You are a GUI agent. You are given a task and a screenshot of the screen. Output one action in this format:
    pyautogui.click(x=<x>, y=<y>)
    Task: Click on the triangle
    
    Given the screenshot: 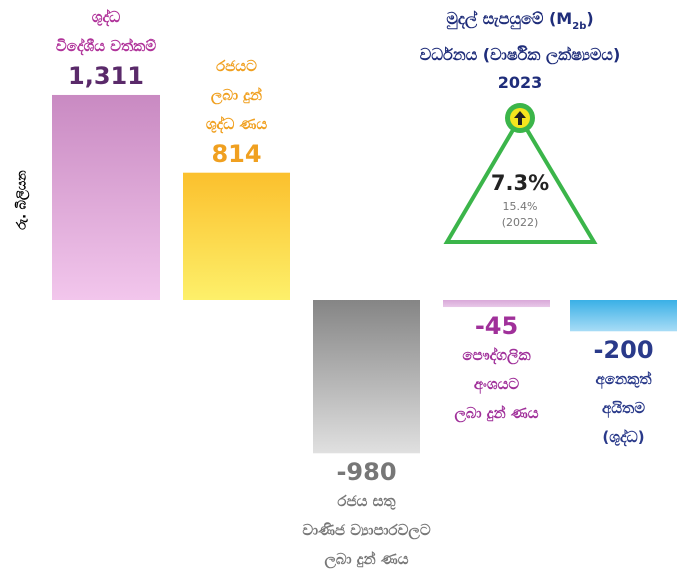 What is the action you would take?
    pyautogui.click(x=520, y=179)
    